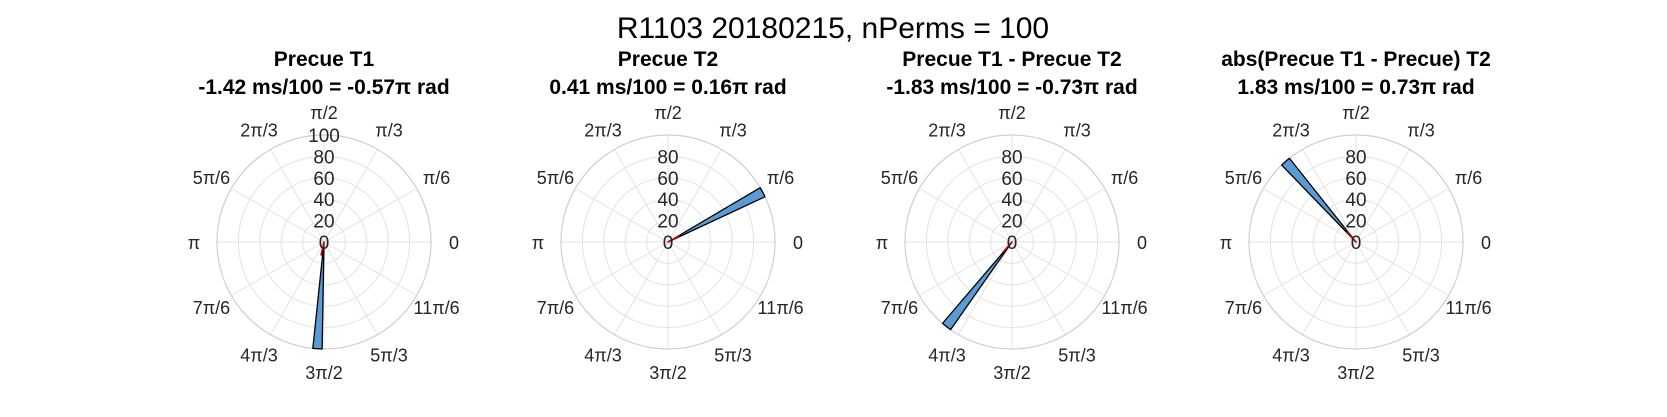  Describe the element at coordinates (324, 136) in the screenshot. I see `radial-tick-label: 100` at that location.